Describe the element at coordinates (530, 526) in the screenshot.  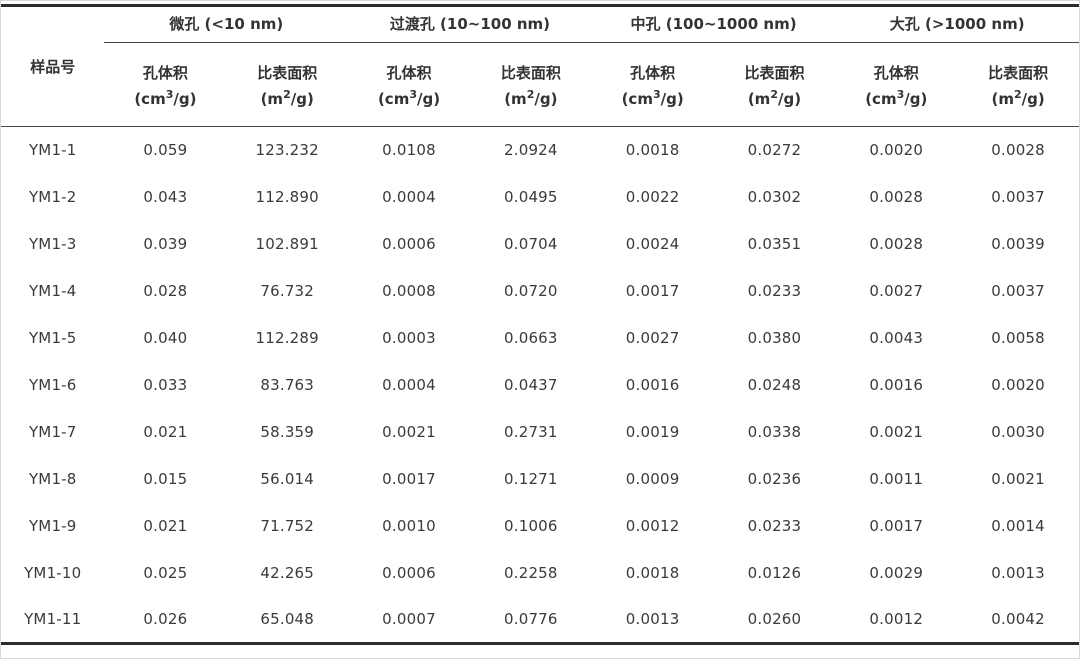
I see `transition-surface-cell: 0.1006` at that location.